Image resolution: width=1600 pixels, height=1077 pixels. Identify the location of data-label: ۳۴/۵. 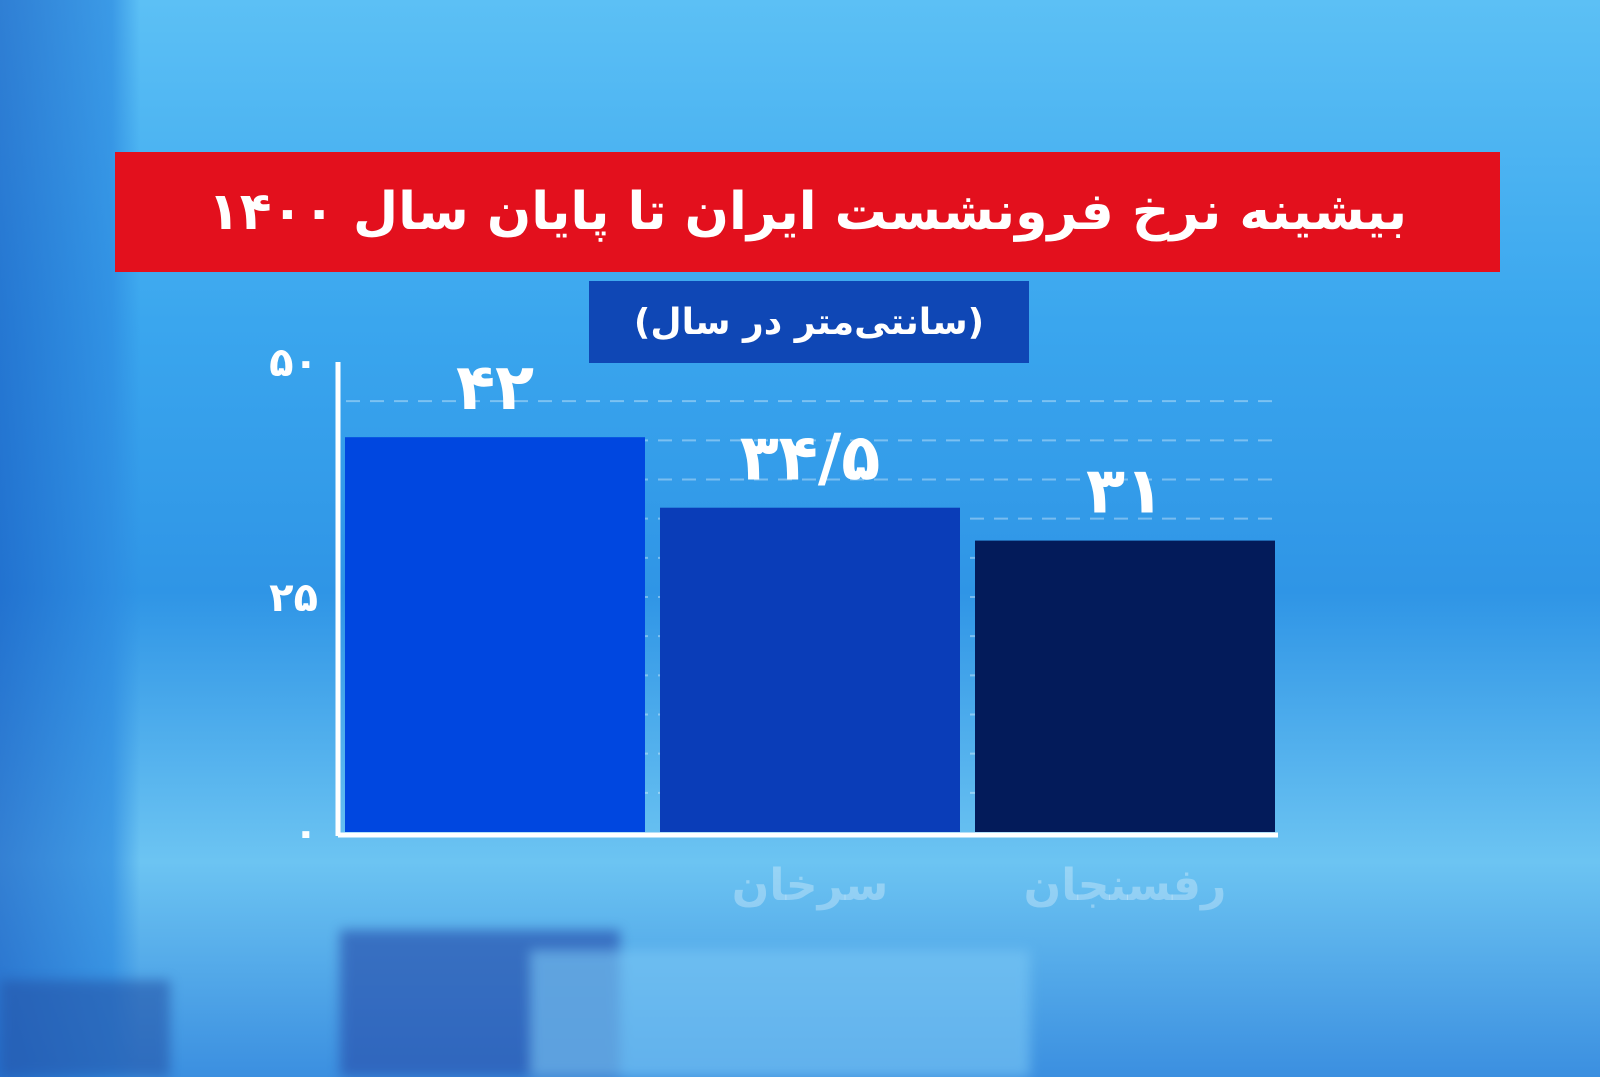
(810, 459).